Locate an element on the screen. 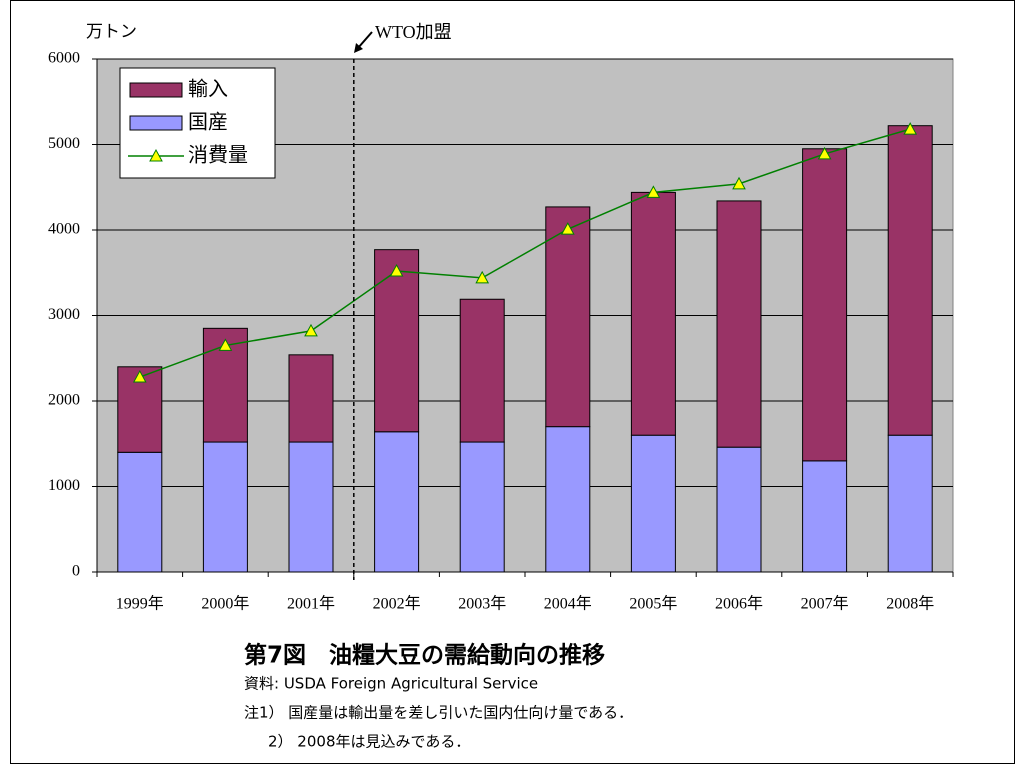 This screenshot has height=765, width=1016. y-tick-label: 1000 is located at coordinates (64, 485).